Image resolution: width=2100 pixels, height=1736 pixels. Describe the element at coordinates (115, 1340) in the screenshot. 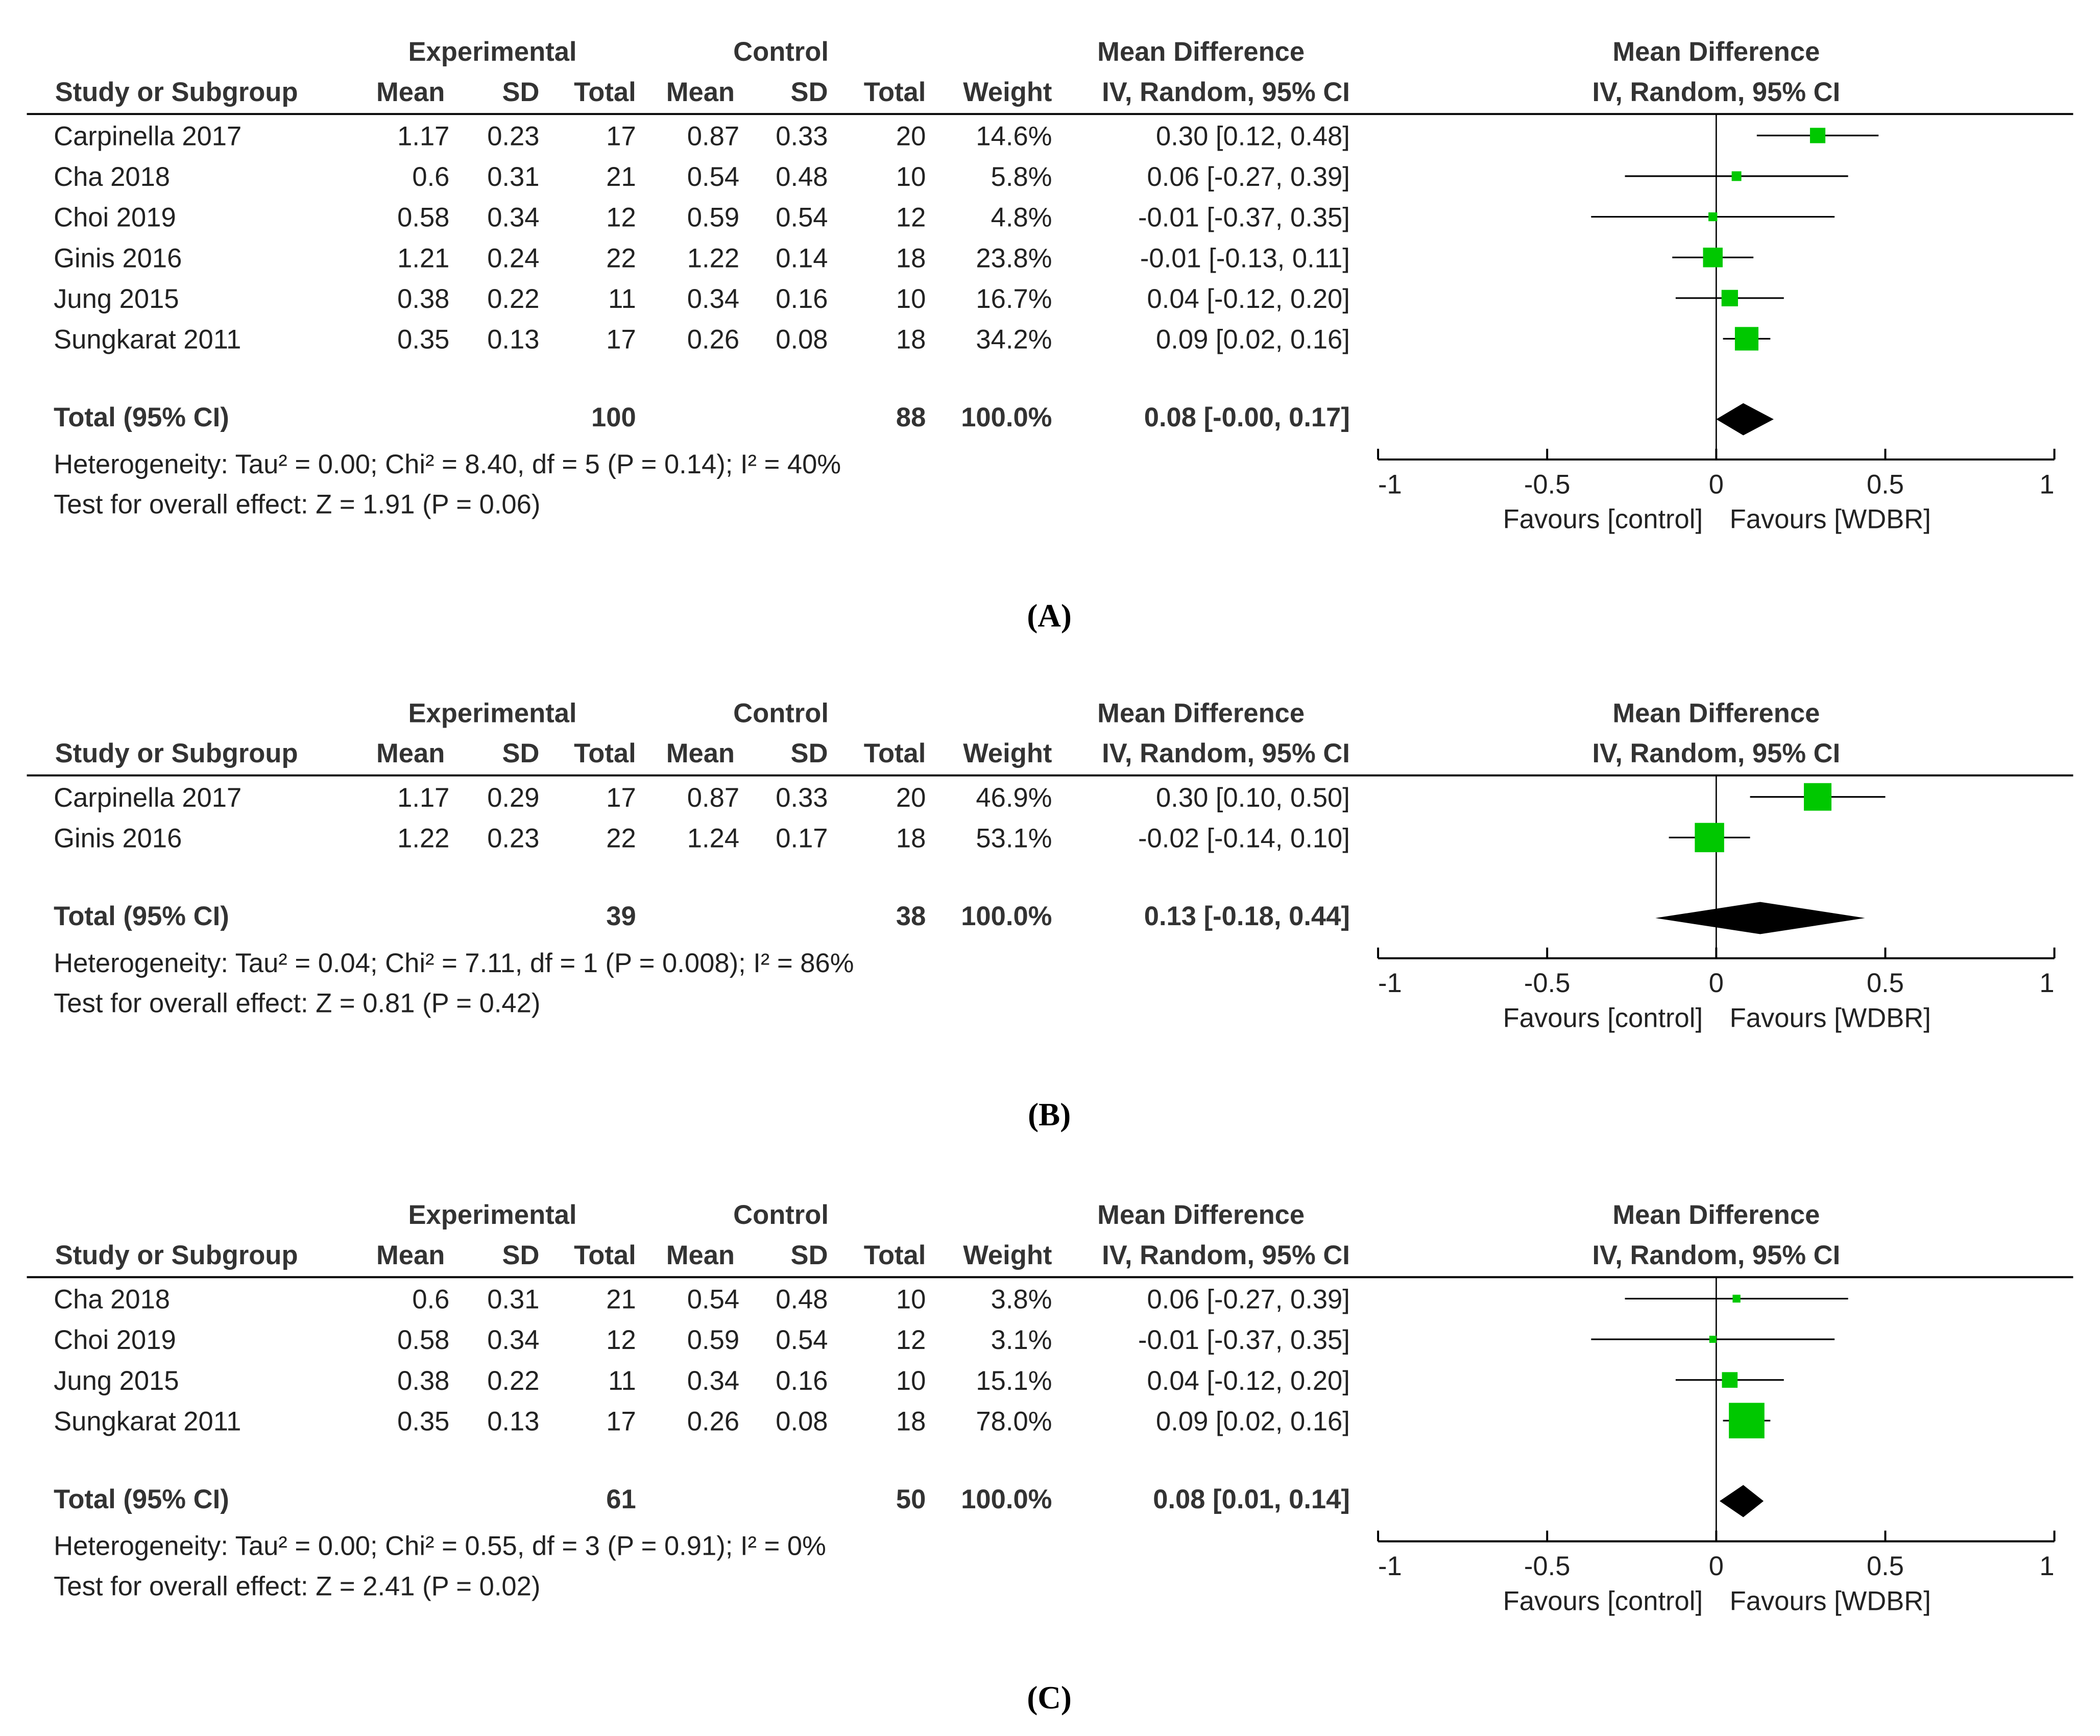

I see `study-name: Choi 2019` at that location.